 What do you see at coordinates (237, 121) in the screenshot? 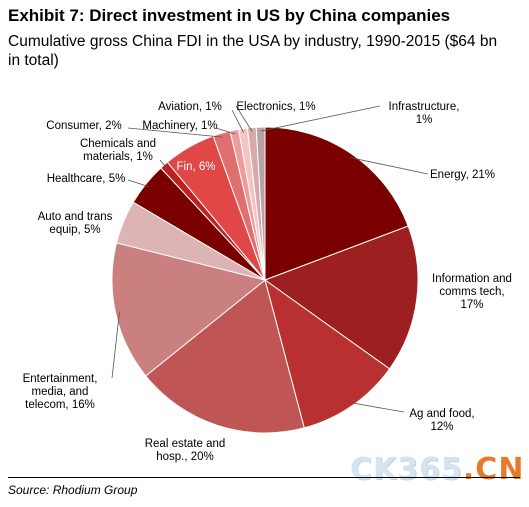
I see `leader-line-aviation` at bounding box center [237, 121].